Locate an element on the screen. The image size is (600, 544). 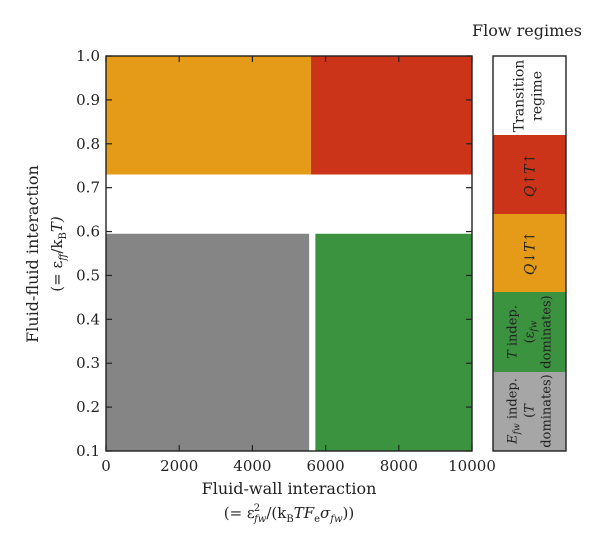
legend-label-transition-1: Transition is located at coordinates (520, 96).